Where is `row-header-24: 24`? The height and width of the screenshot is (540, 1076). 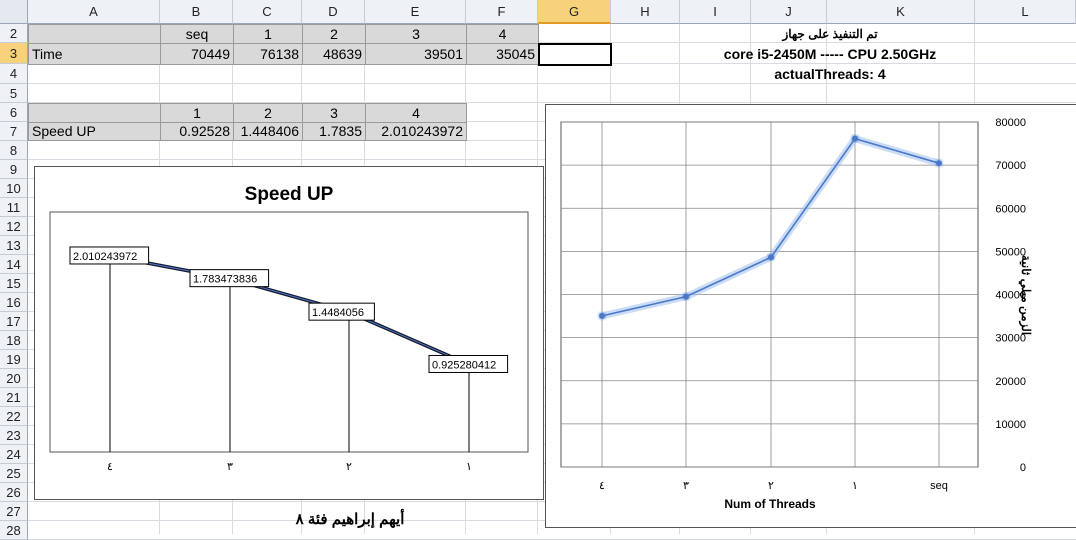
row-header-24: 24 is located at coordinates (14, 454).